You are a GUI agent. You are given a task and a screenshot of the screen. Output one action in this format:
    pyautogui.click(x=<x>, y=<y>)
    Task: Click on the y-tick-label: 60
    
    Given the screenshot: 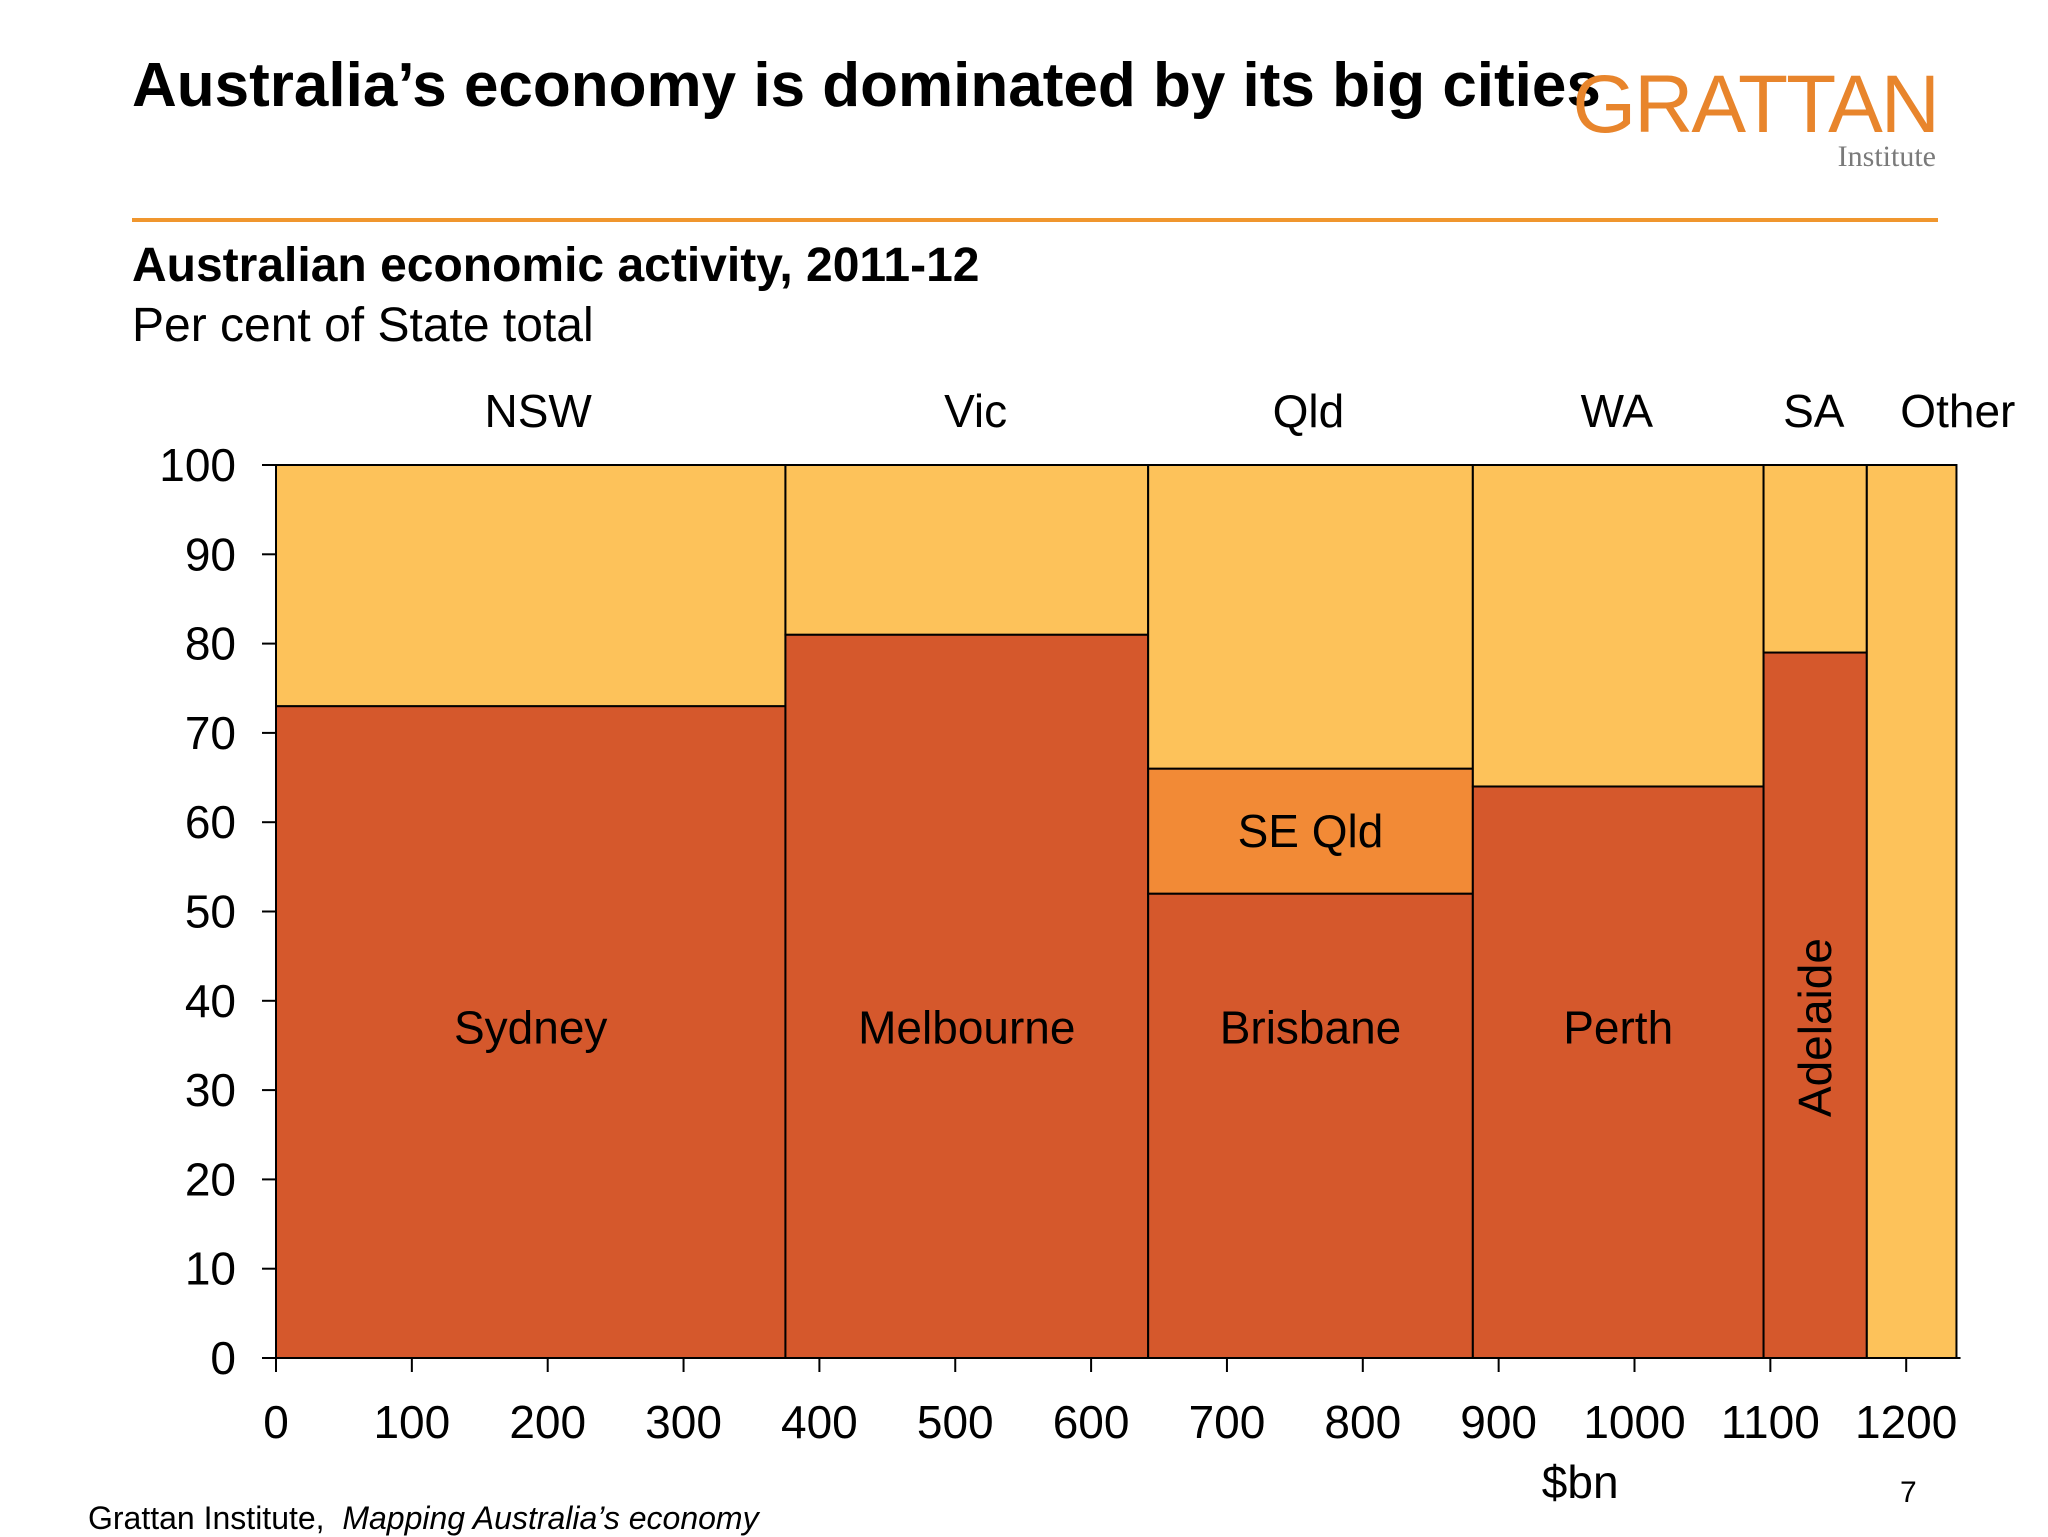 What is the action you would take?
    pyautogui.click(x=210, y=822)
    